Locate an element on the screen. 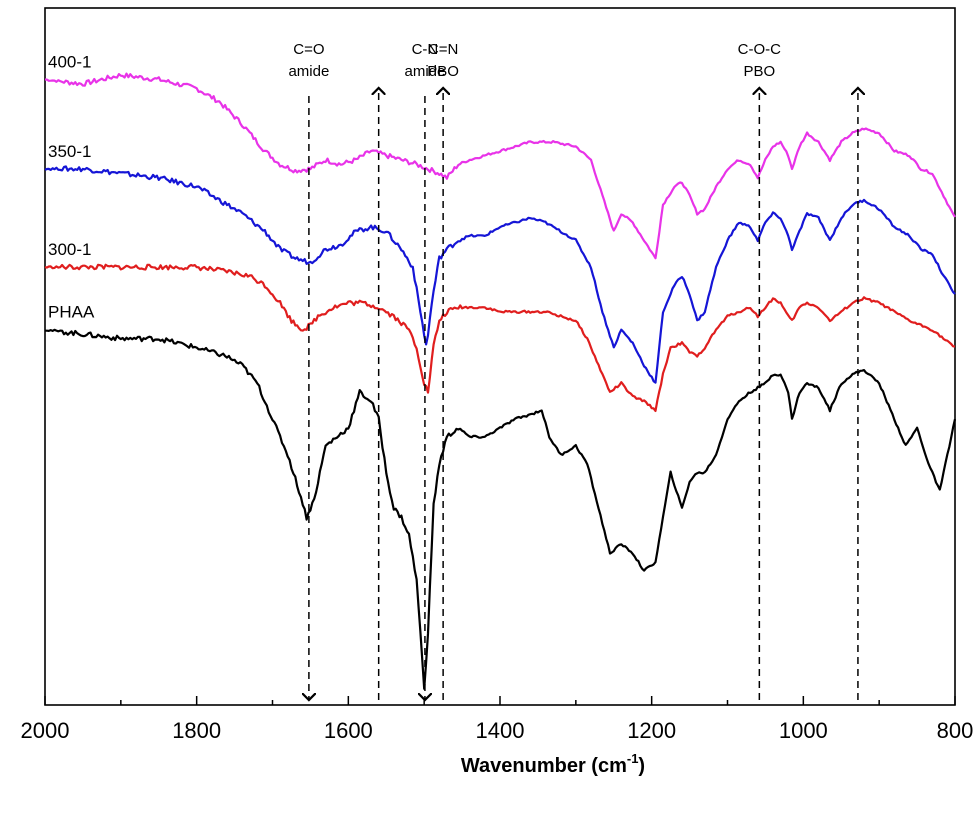 Image resolution: width=979 pixels, height=820 pixels. x-axis-ticks: 2000 1800 1600 1400 1200 1000 800 is located at coordinates (497, 719).